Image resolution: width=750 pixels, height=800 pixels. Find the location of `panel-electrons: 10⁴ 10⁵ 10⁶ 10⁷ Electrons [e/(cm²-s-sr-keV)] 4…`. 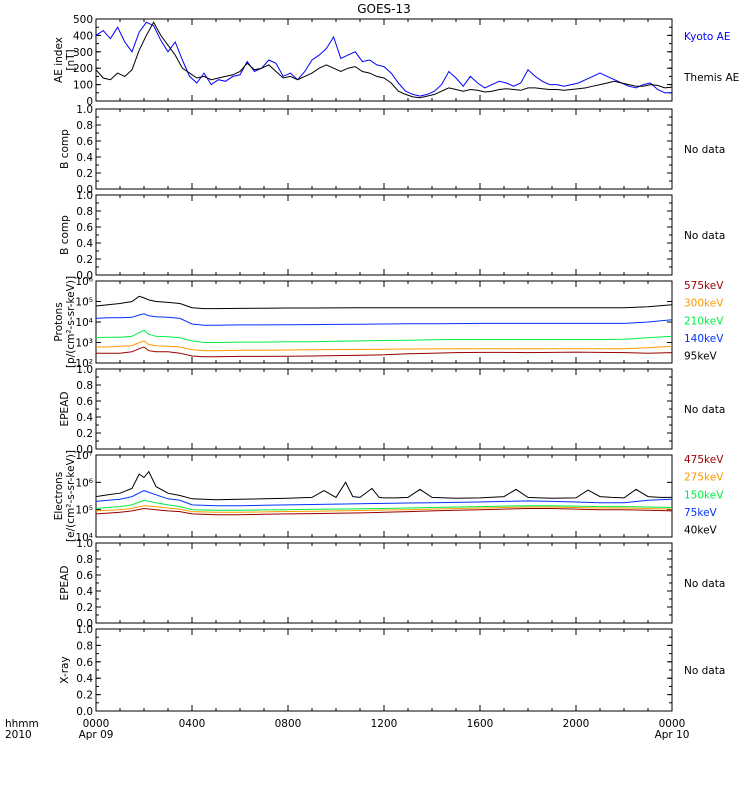

panel-electrons: 10⁴ 10⁵ 10⁶ 10⁷ Electrons [e/(cm²-s-sr-keV)] 4… is located at coordinates (388, 497).